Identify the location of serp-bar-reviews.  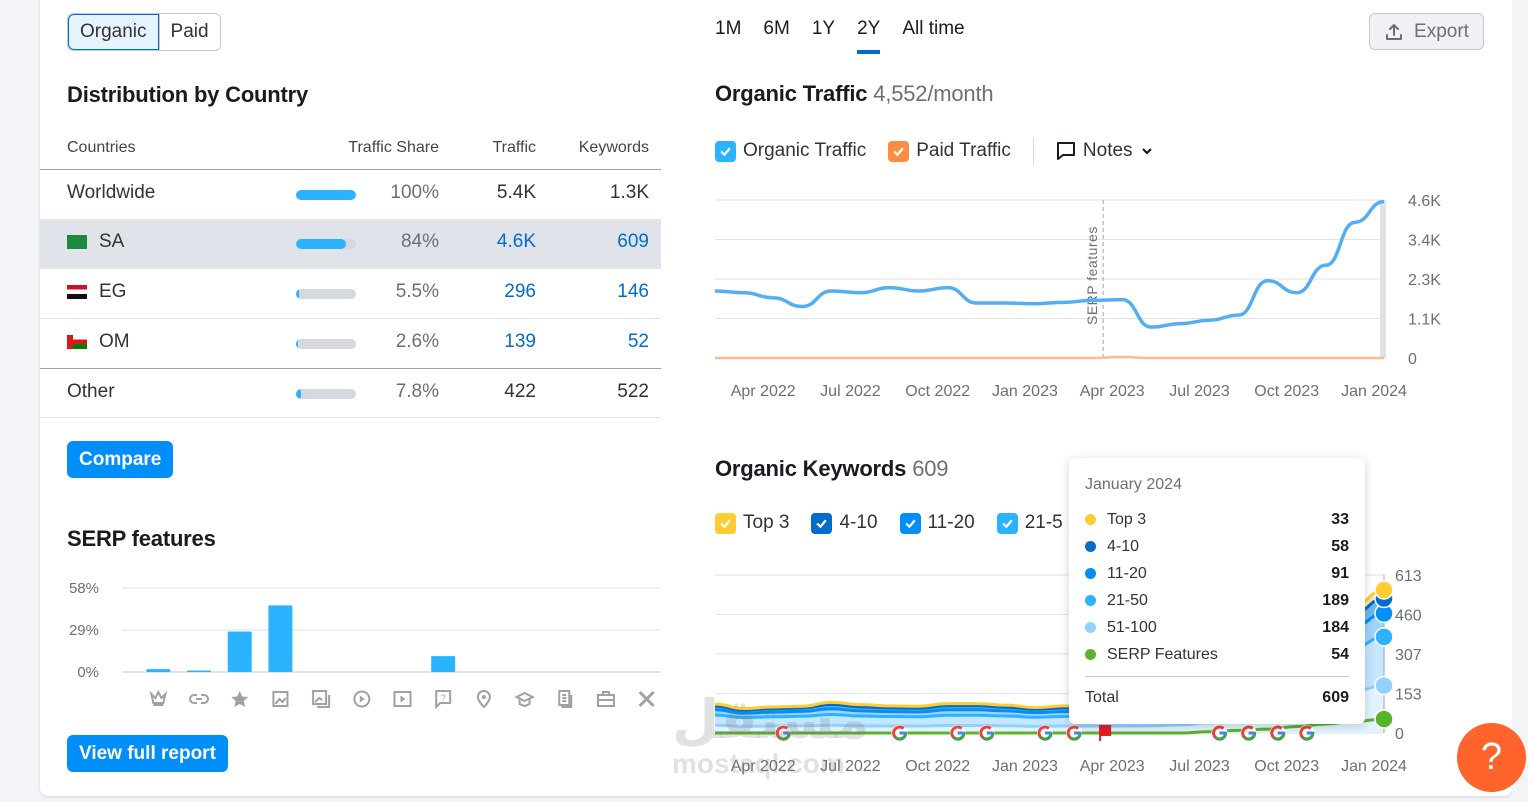
(239, 651).